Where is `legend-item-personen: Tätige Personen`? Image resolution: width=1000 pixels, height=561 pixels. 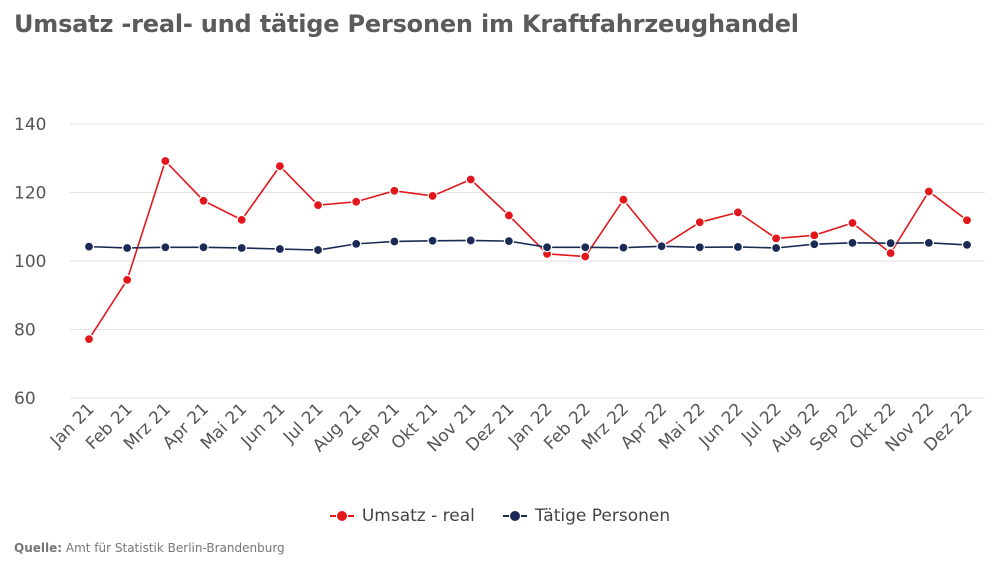 legend-item-personen: Tätige Personen is located at coordinates (586, 516).